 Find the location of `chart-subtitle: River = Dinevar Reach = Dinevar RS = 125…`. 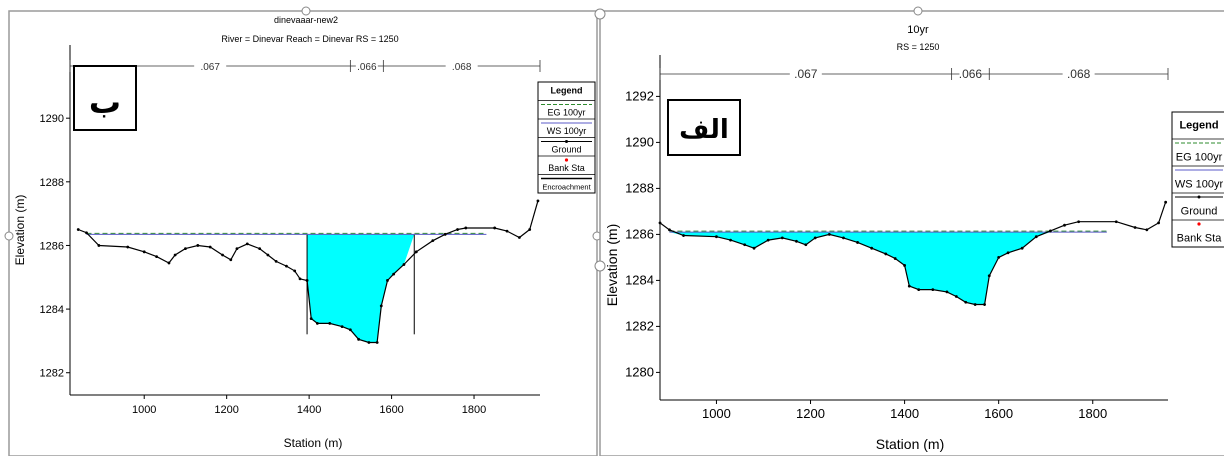

chart-subtitle: River = Dinevar Reach = Dinevar RS = 125… is located at coordinates (309, 39).